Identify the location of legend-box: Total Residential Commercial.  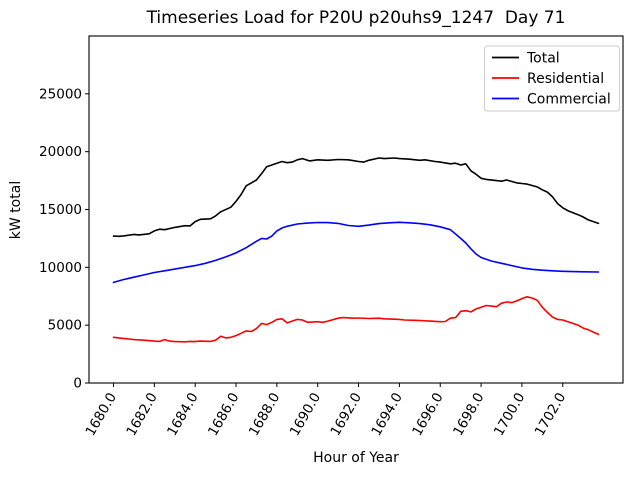
(552, 78).